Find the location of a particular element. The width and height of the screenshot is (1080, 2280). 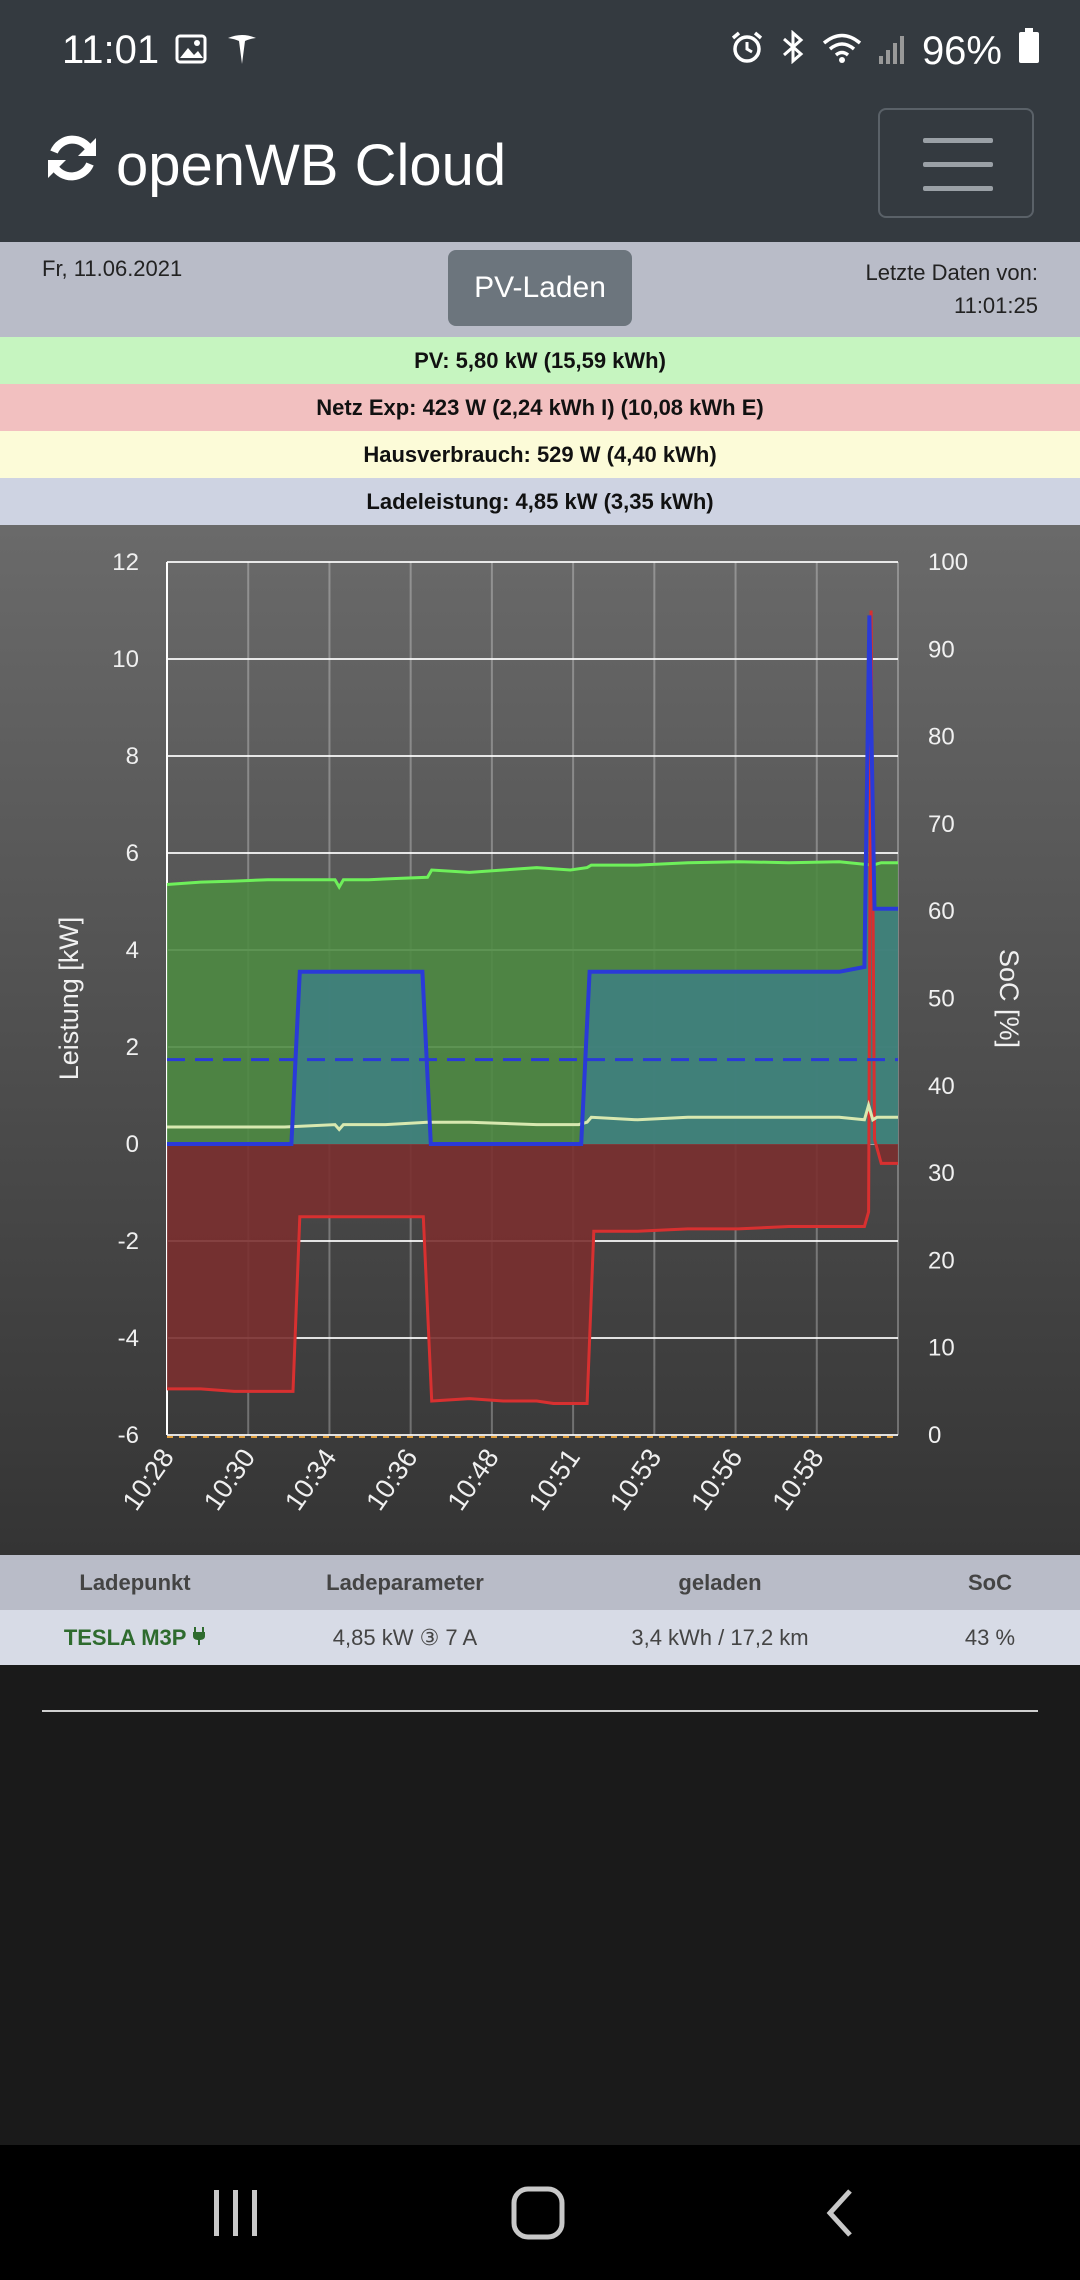

x-tick-label: 10:28 is located at coordinates (148, 1479).